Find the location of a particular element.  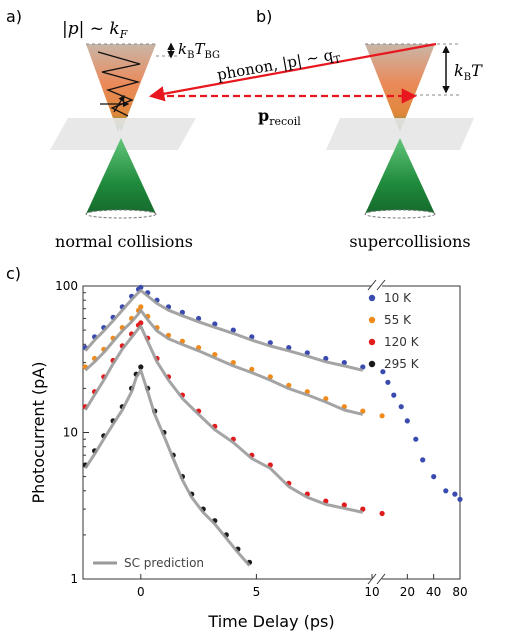

phonon-arrow is located at coordinates (292, 72).